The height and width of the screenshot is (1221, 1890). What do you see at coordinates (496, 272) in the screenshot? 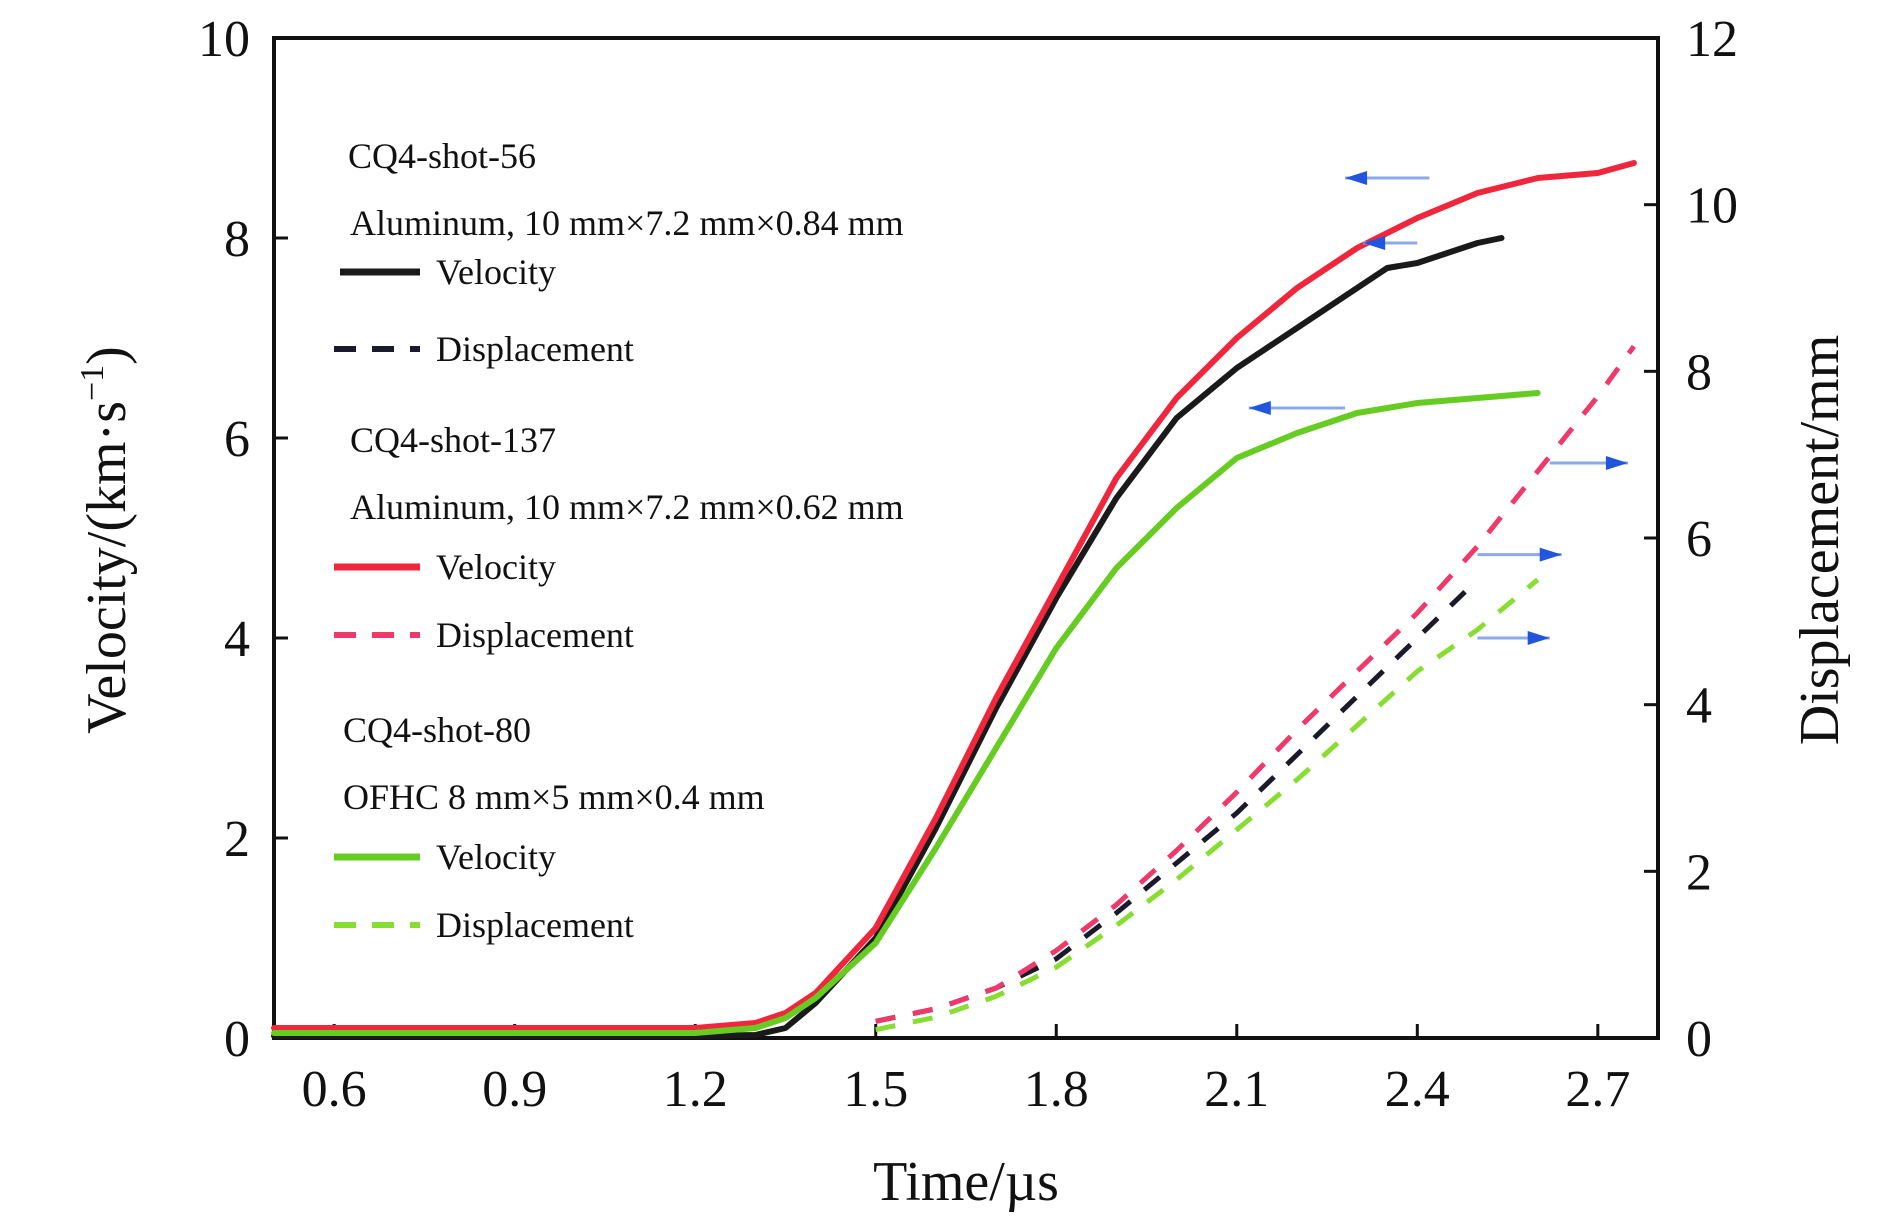
I see `legend-velocity-label-56: Velocity` at bounding box center [496, 272].